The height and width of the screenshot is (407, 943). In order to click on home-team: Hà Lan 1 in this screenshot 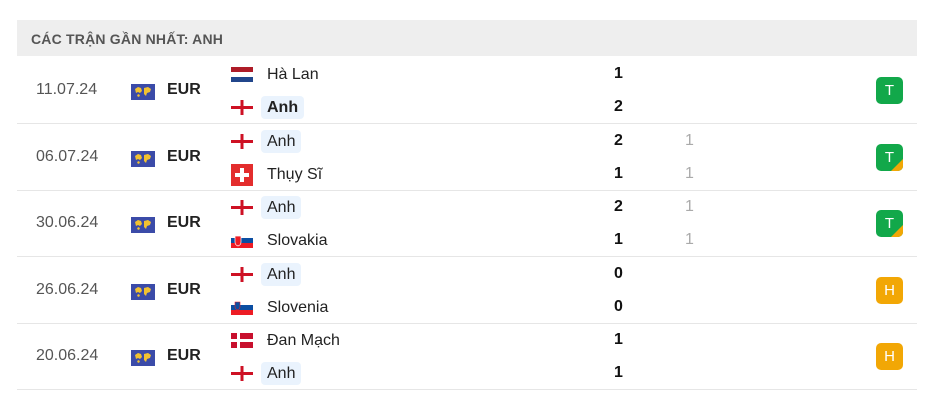, I will do `click(431, 75)`.